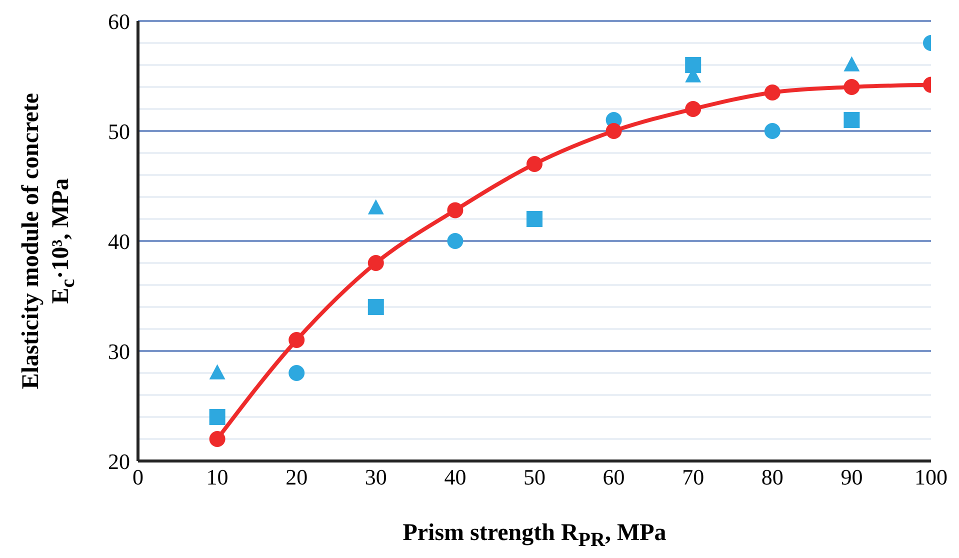 This screenshot has height=558, width=959. What do you see at coordinates (851, 477) in the screenshot?
I see `x-tick-label: 90` at bounding box center [851, 477].